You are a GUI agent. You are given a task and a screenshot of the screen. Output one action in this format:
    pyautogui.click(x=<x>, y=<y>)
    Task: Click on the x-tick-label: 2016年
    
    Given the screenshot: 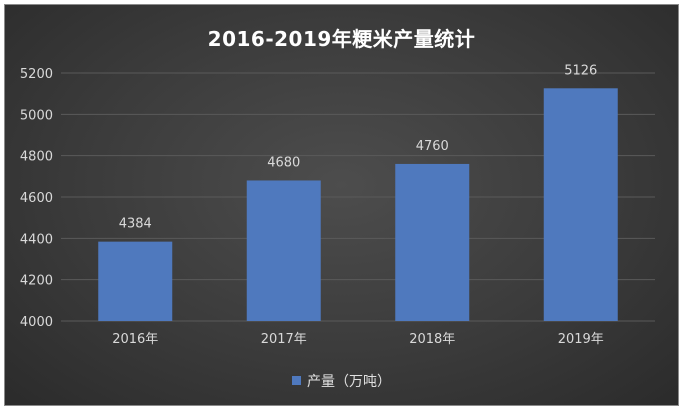 What is the action you would take?
    pyautogui.click(x=135, y=339)
    